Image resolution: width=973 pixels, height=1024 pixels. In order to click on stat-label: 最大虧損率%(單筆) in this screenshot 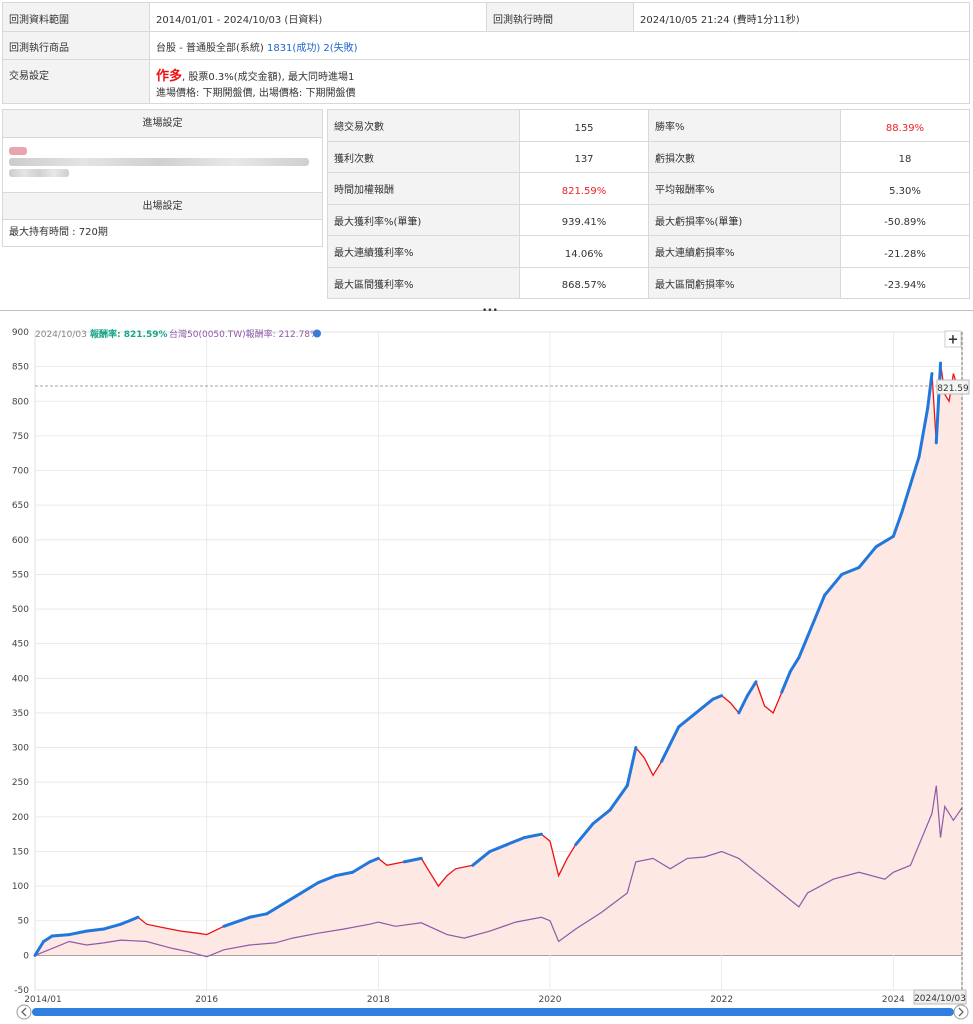, I will do `click(744, 219)`.